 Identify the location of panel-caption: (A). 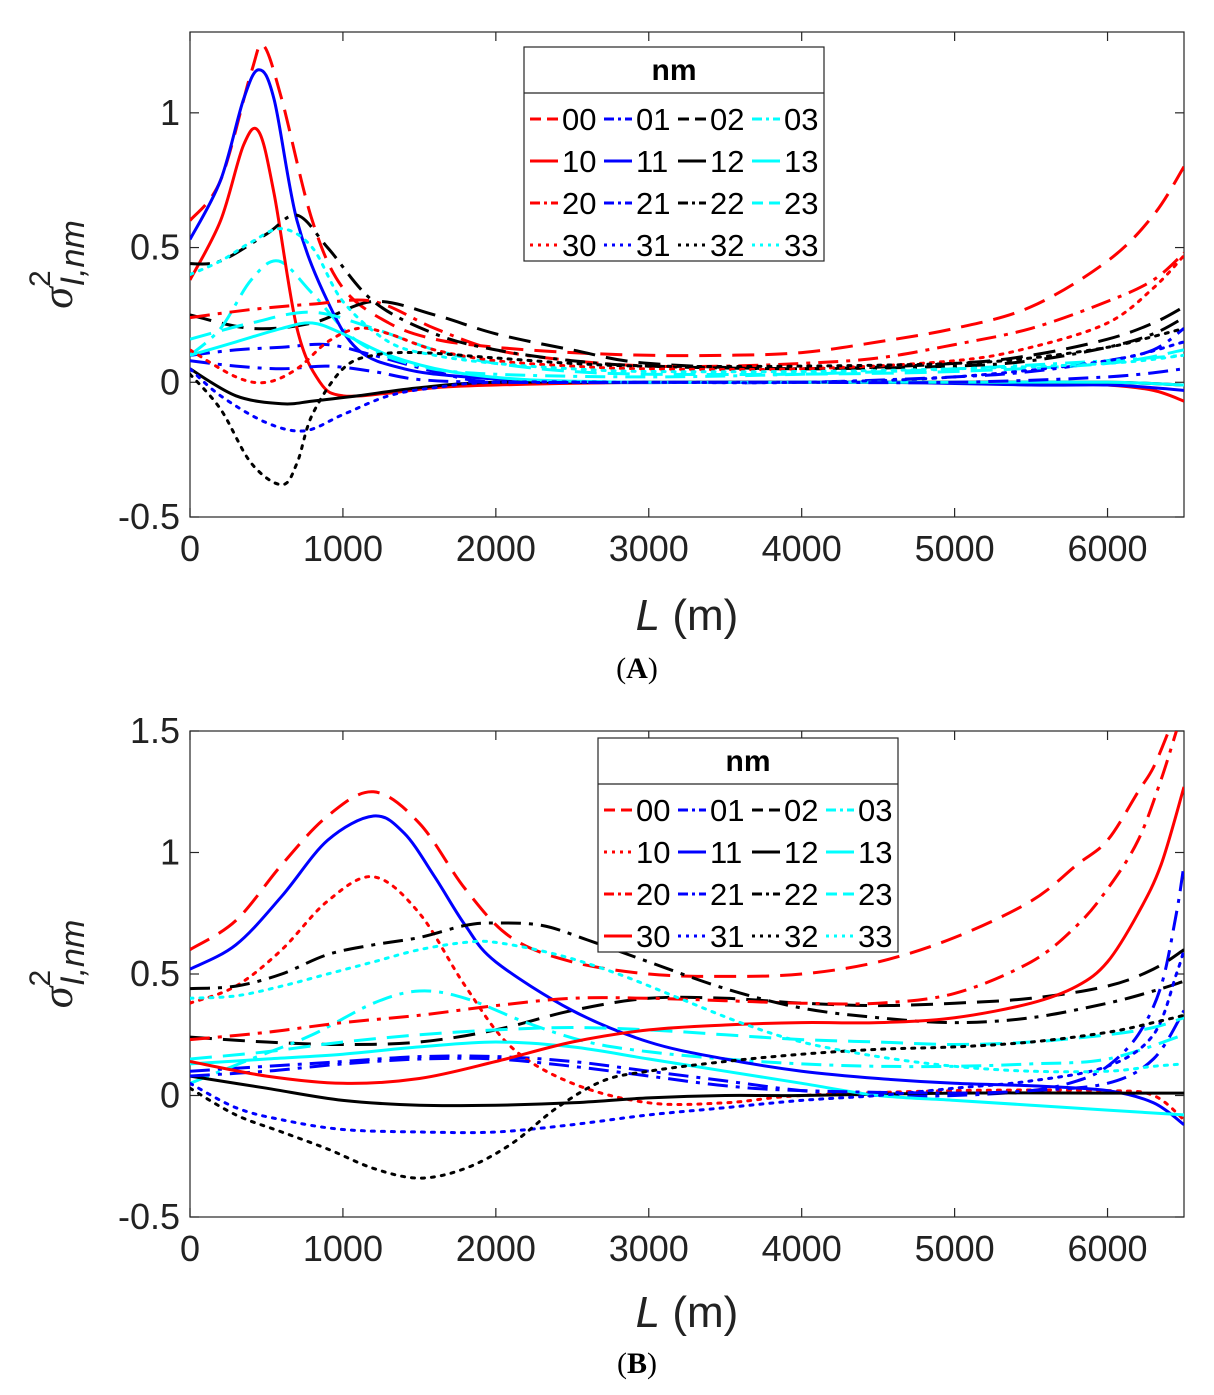
(637, 668).